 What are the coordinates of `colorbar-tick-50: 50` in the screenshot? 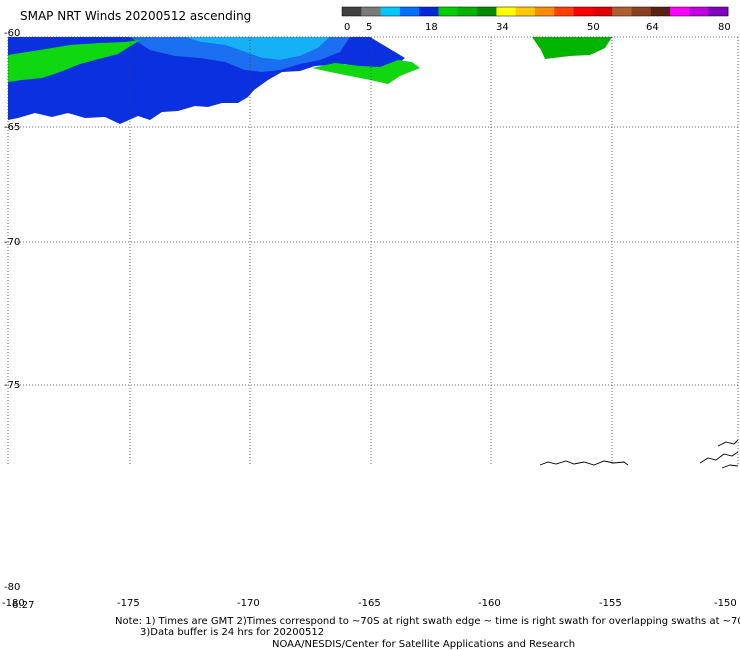 It's located at (593, 27).